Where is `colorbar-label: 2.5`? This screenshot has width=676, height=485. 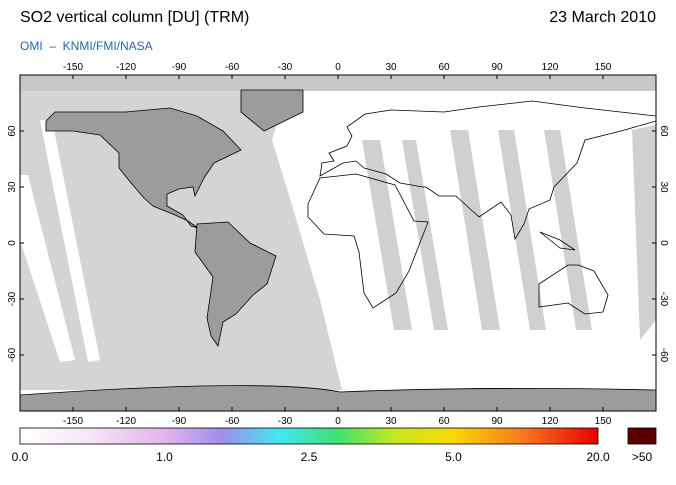 colorbar-label: 2.5 is located at coordinates (309, 457).